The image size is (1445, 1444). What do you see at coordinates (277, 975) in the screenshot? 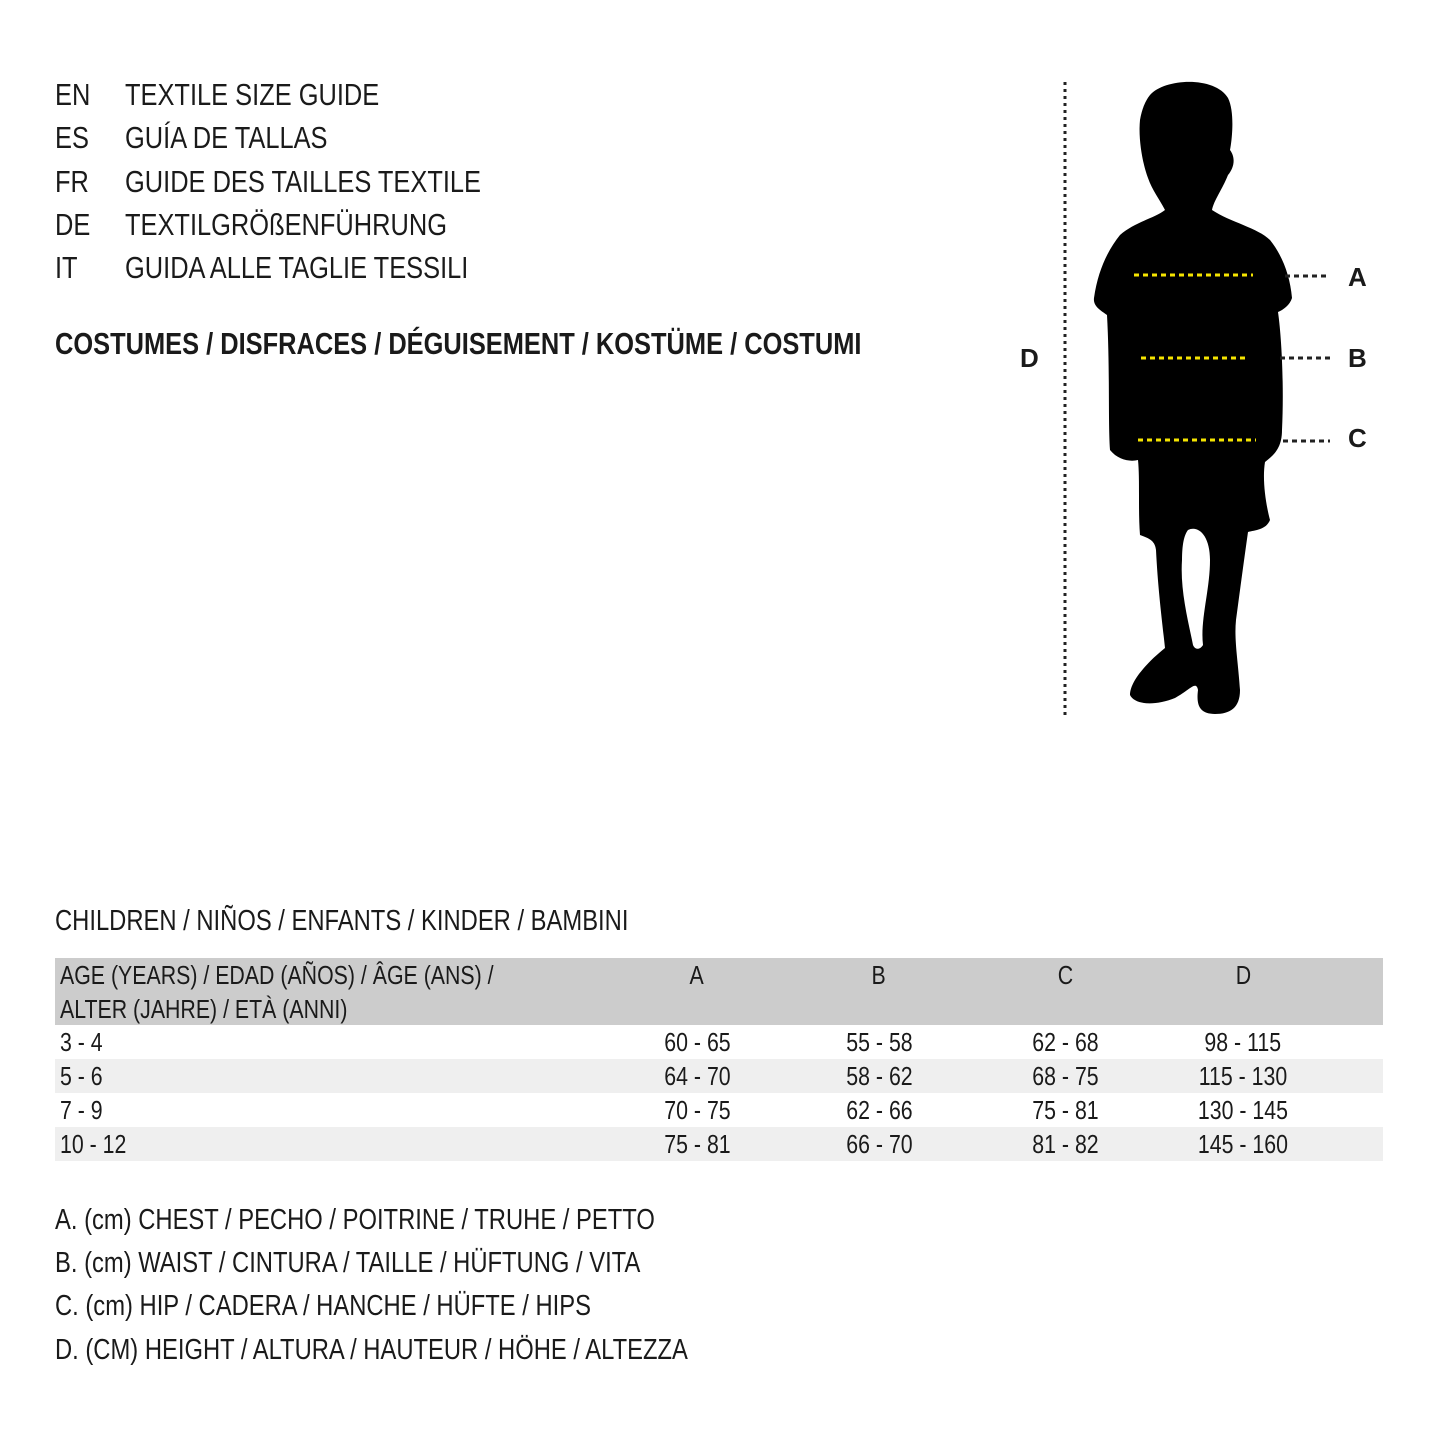
I see `header-age-line1: AGE (YEARS) / EDAD (AÑOS) / ÂGE (ANS) /` at bounding box center [277, 975].